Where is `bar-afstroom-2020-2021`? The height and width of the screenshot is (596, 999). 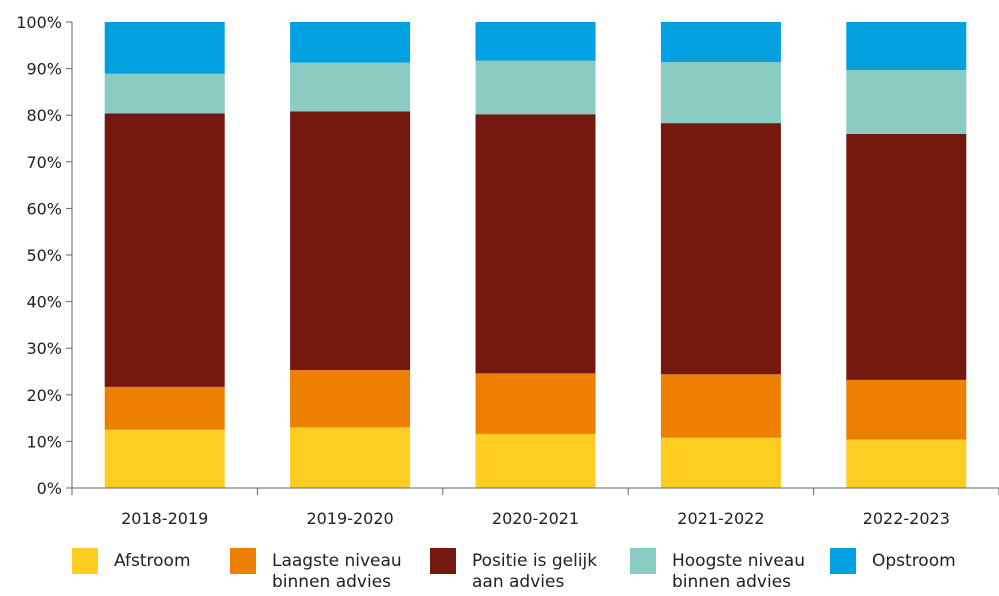
bar-afstroom-2020-2021 is located at coordinates (535, 460).